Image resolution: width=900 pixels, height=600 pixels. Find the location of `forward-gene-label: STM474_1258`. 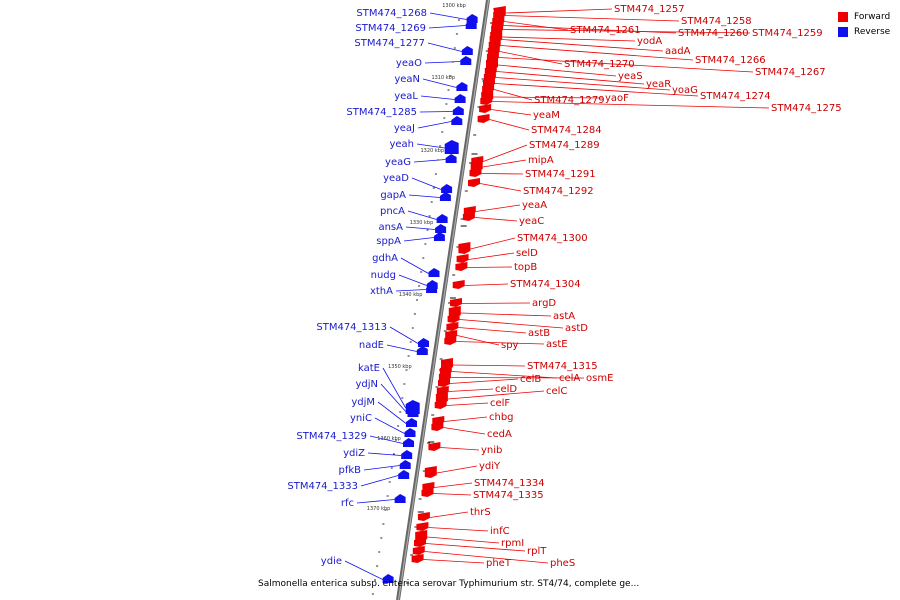

forward-gene-label: STM474_1258 is located at coordinates (716, 21).